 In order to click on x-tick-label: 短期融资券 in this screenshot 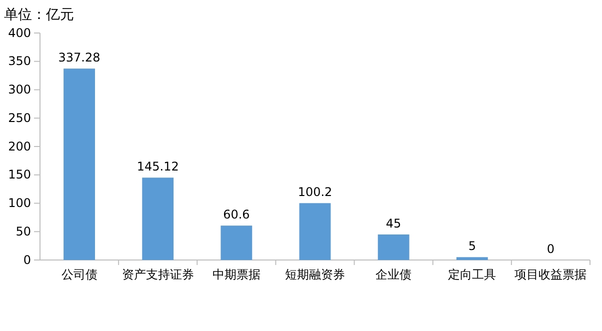, I will do `click(315, 275)`.